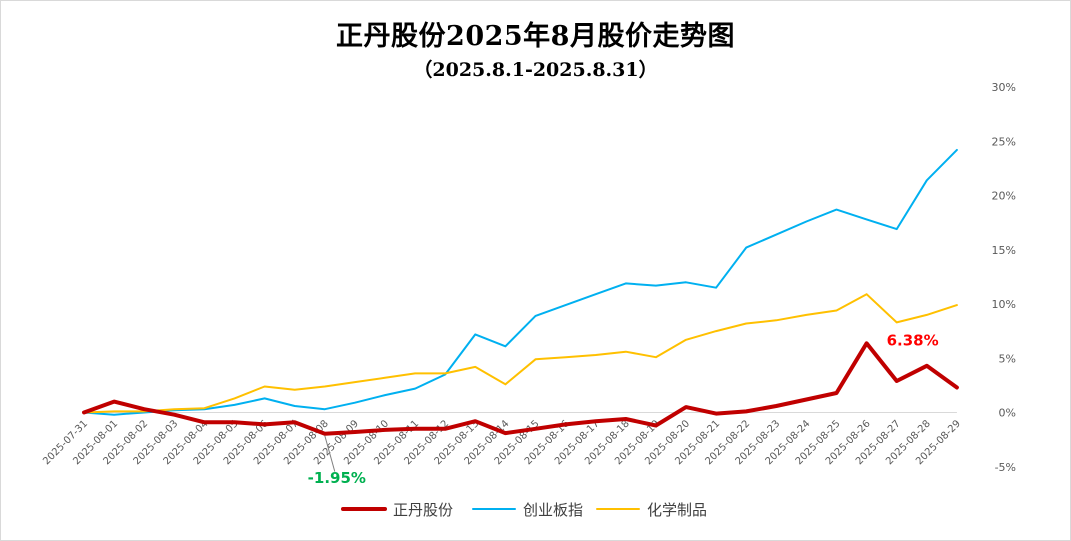 This screenshot has width=1071, height=541. Describe the element at coordinates (535, 36) in the screenshot. I see `chart-title: 正丹股份2025年8月股价走势图` at that location.